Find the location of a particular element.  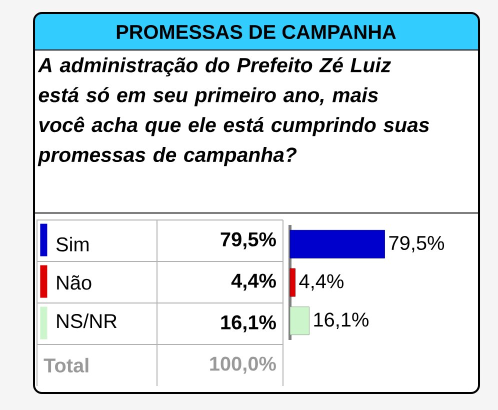

y-tick-label: Não is located at coordinates (74, 282).